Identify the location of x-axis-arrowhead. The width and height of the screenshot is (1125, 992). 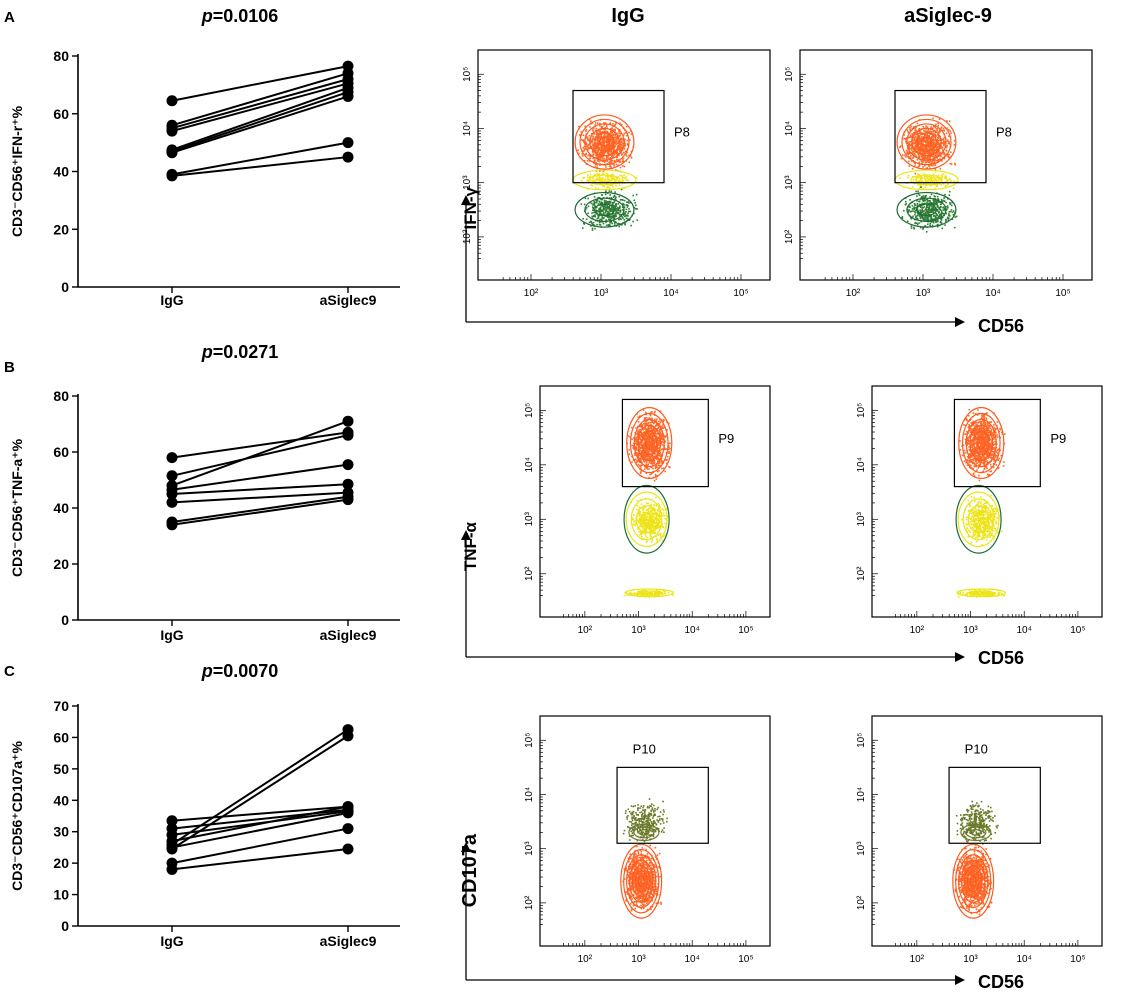
(960, 322).